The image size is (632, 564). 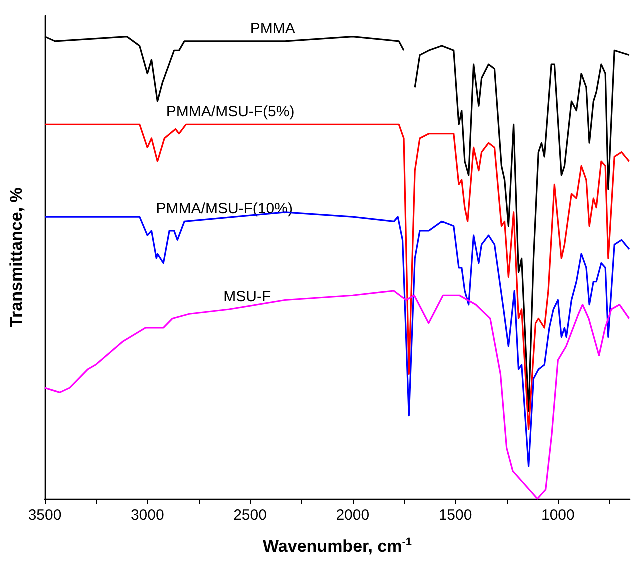 What do you see at coordinates (248, 297) in the screenshot?
I see `series-label: MSU-F` at bounding box center [248, 297].